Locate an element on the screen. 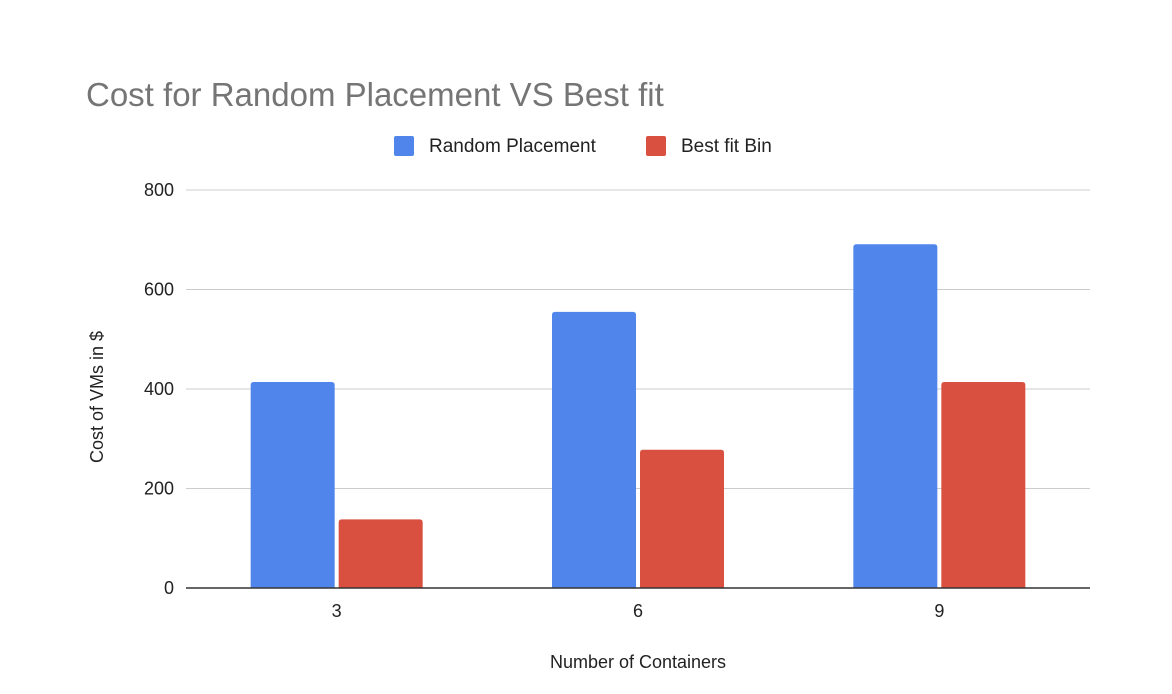 The image size is (1172, 694). x-axis-title: Number of Containers is located at coordinates (638, 662).